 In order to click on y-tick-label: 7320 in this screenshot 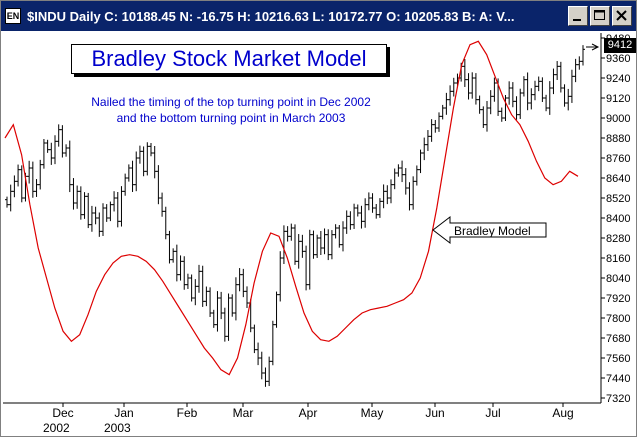, I will do `click(618, 399)`.